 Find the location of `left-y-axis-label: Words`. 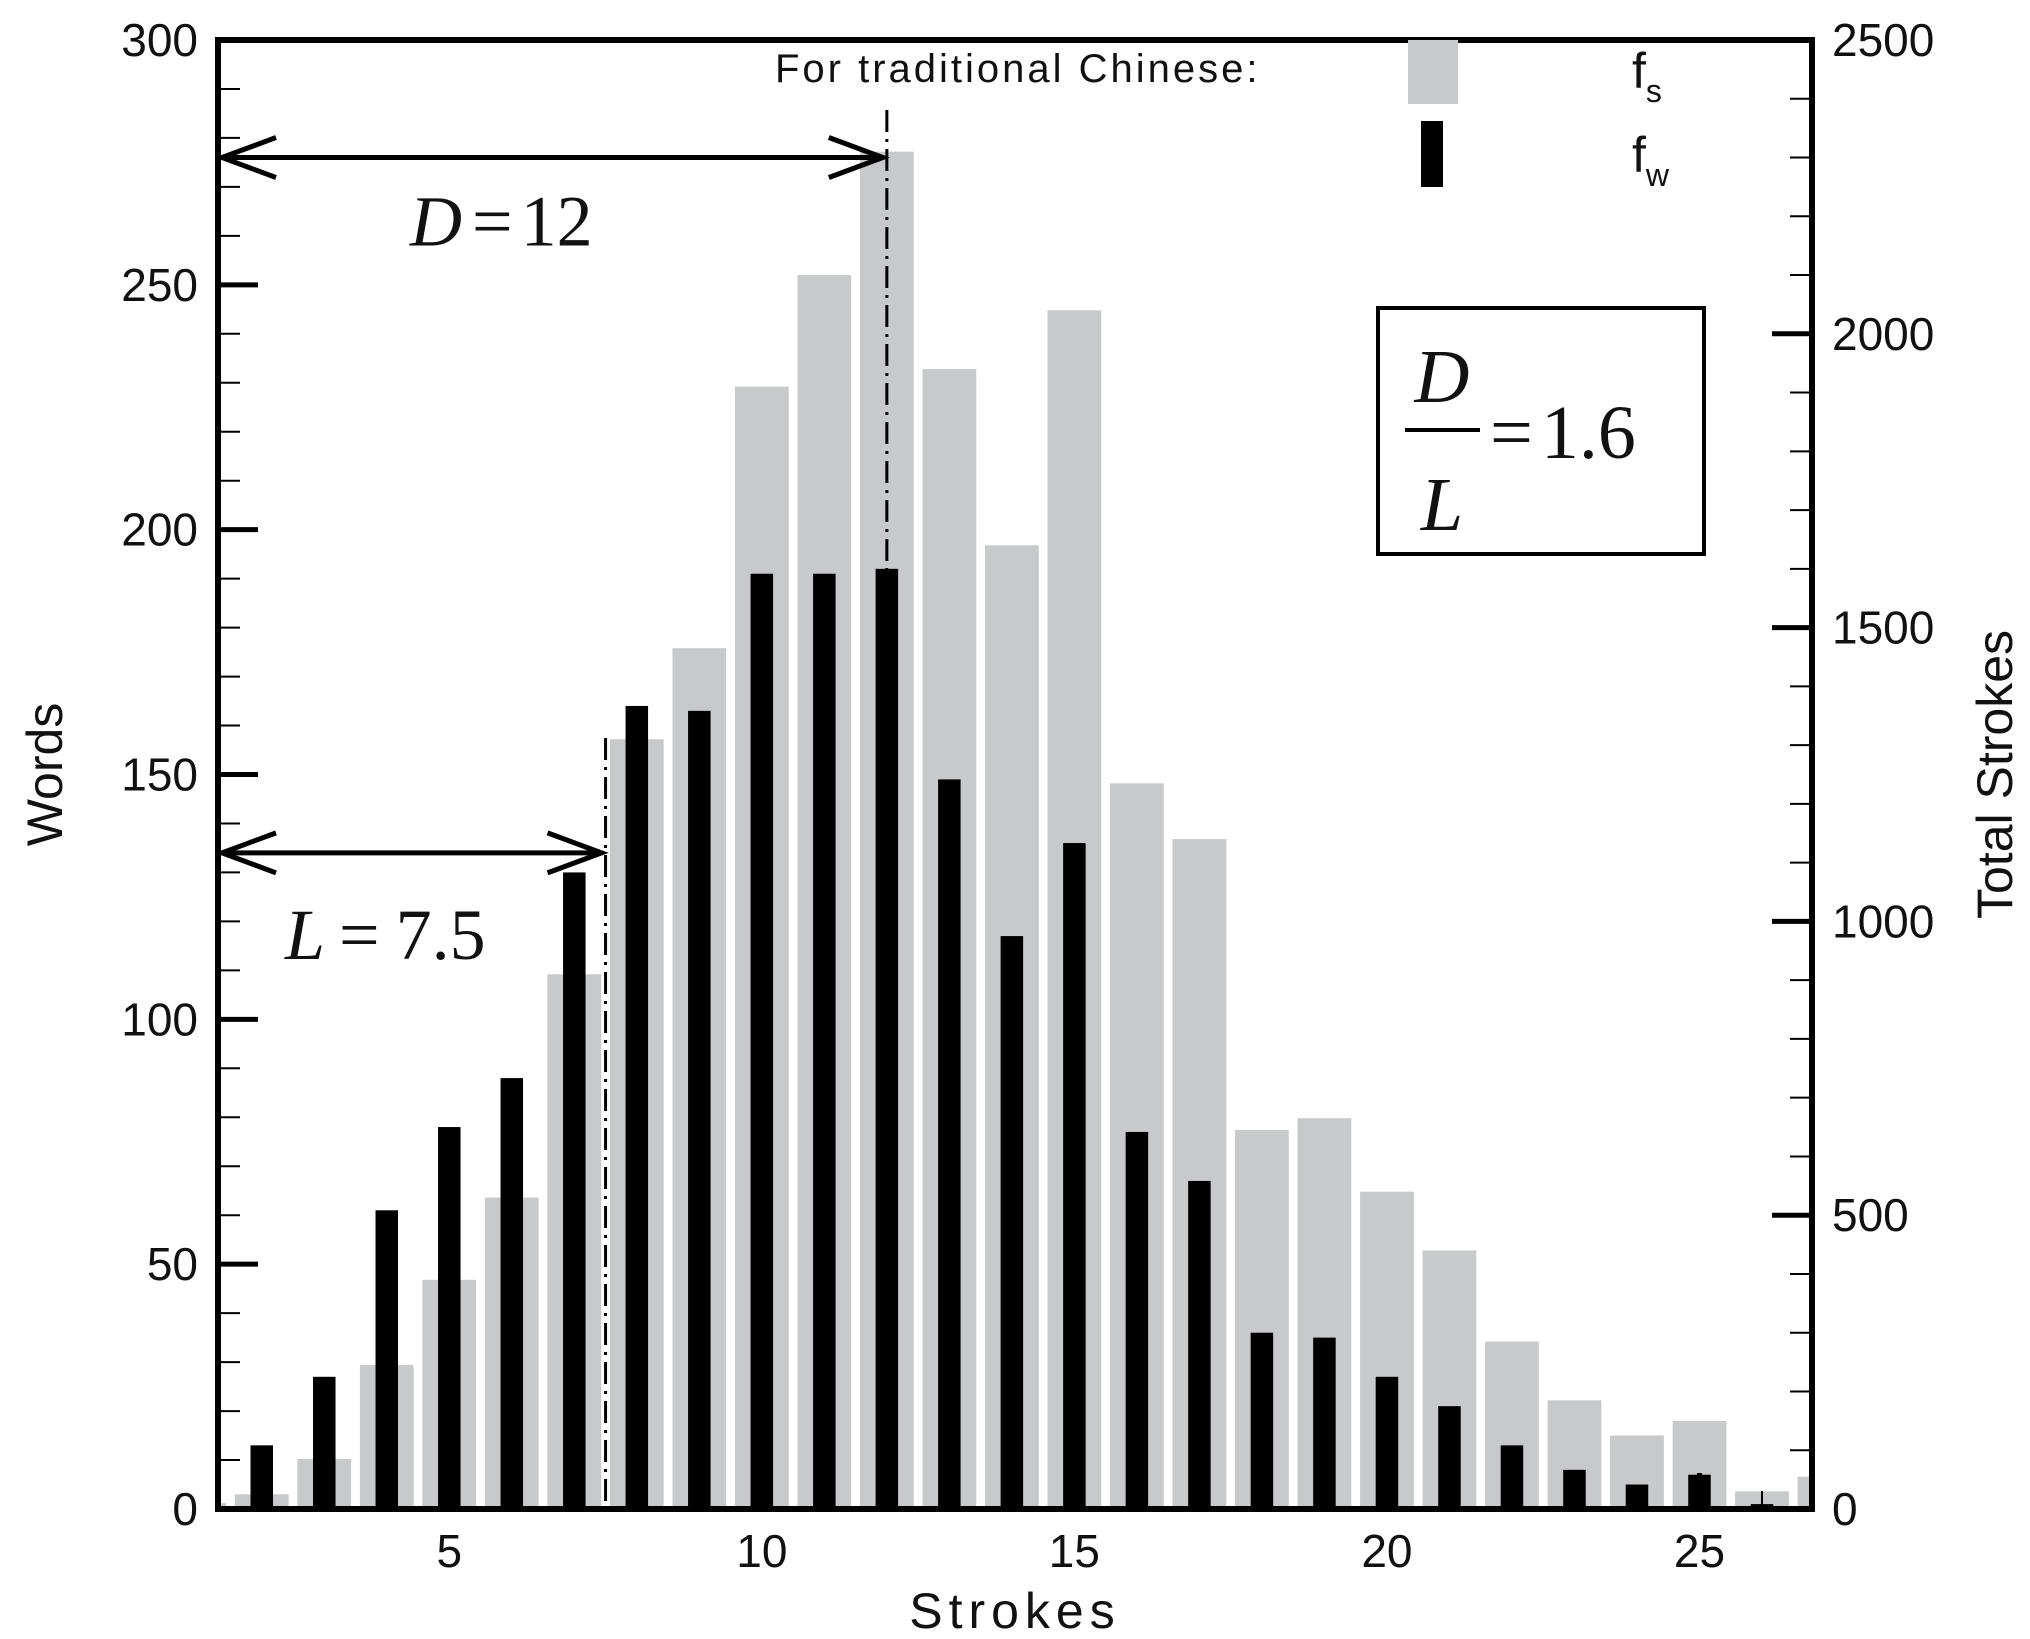

left-y-axis-label: Words is located at coordinates (45, 775).